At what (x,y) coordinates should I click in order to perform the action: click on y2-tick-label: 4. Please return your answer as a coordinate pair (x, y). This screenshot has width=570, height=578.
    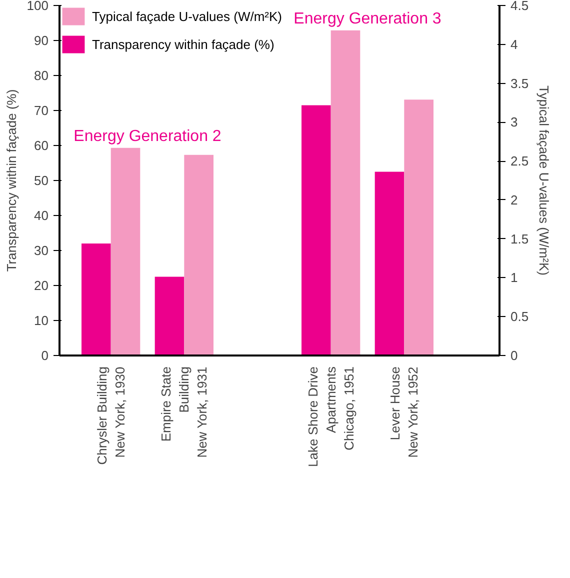
    Looking at the image, I should click on (514, 44).